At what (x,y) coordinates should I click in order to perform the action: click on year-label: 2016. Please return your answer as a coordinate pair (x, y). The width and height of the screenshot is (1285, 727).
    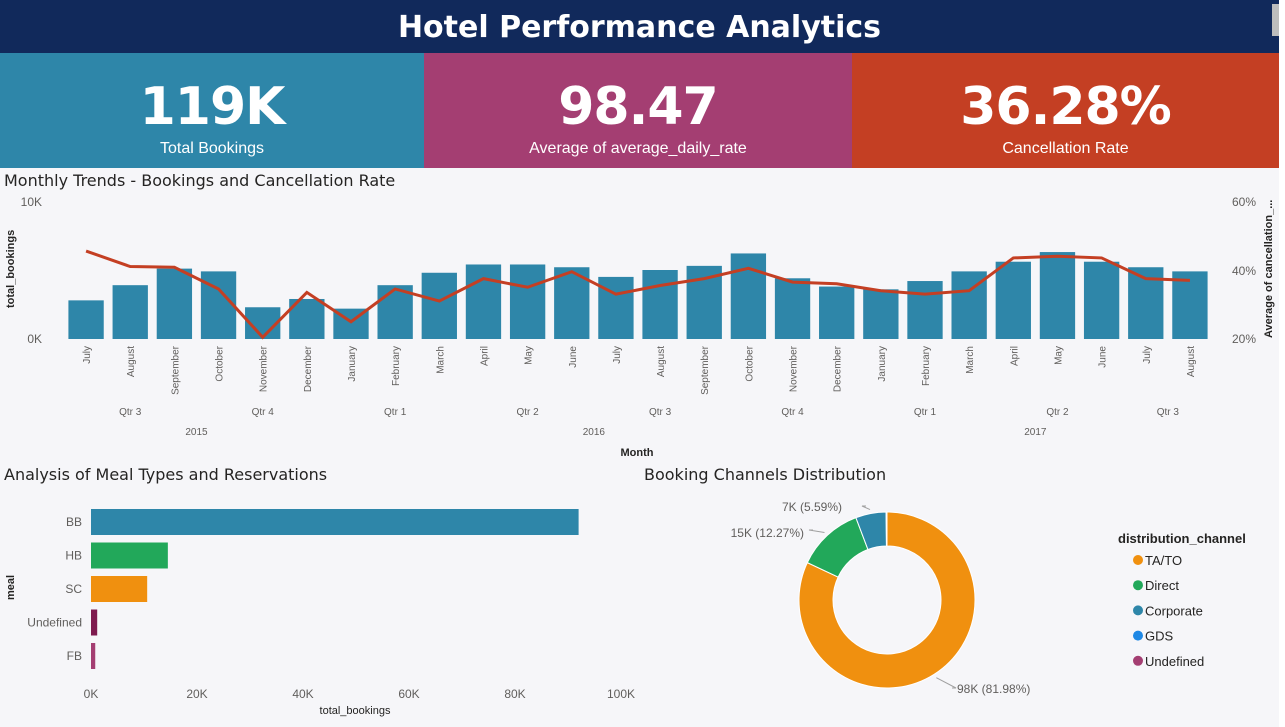
    Looking at the image, I should click on (594, 432).